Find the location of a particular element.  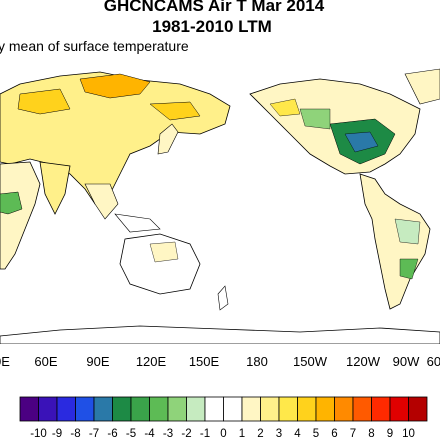

map-subtitle-period: 1981-2010 LTM is located at coordinates (212, 26).